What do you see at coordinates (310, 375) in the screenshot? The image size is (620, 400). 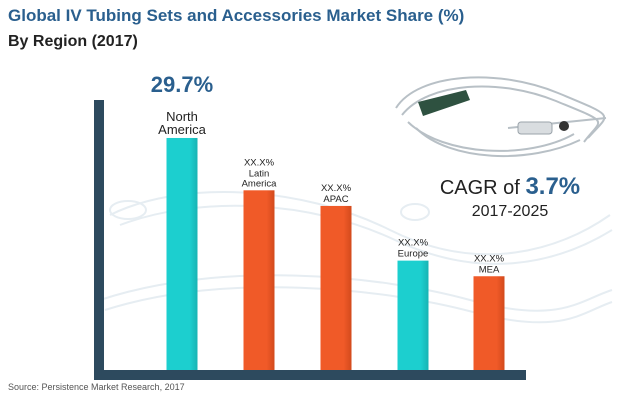 I see `x-axis-line` at bounding box center [310, 375].